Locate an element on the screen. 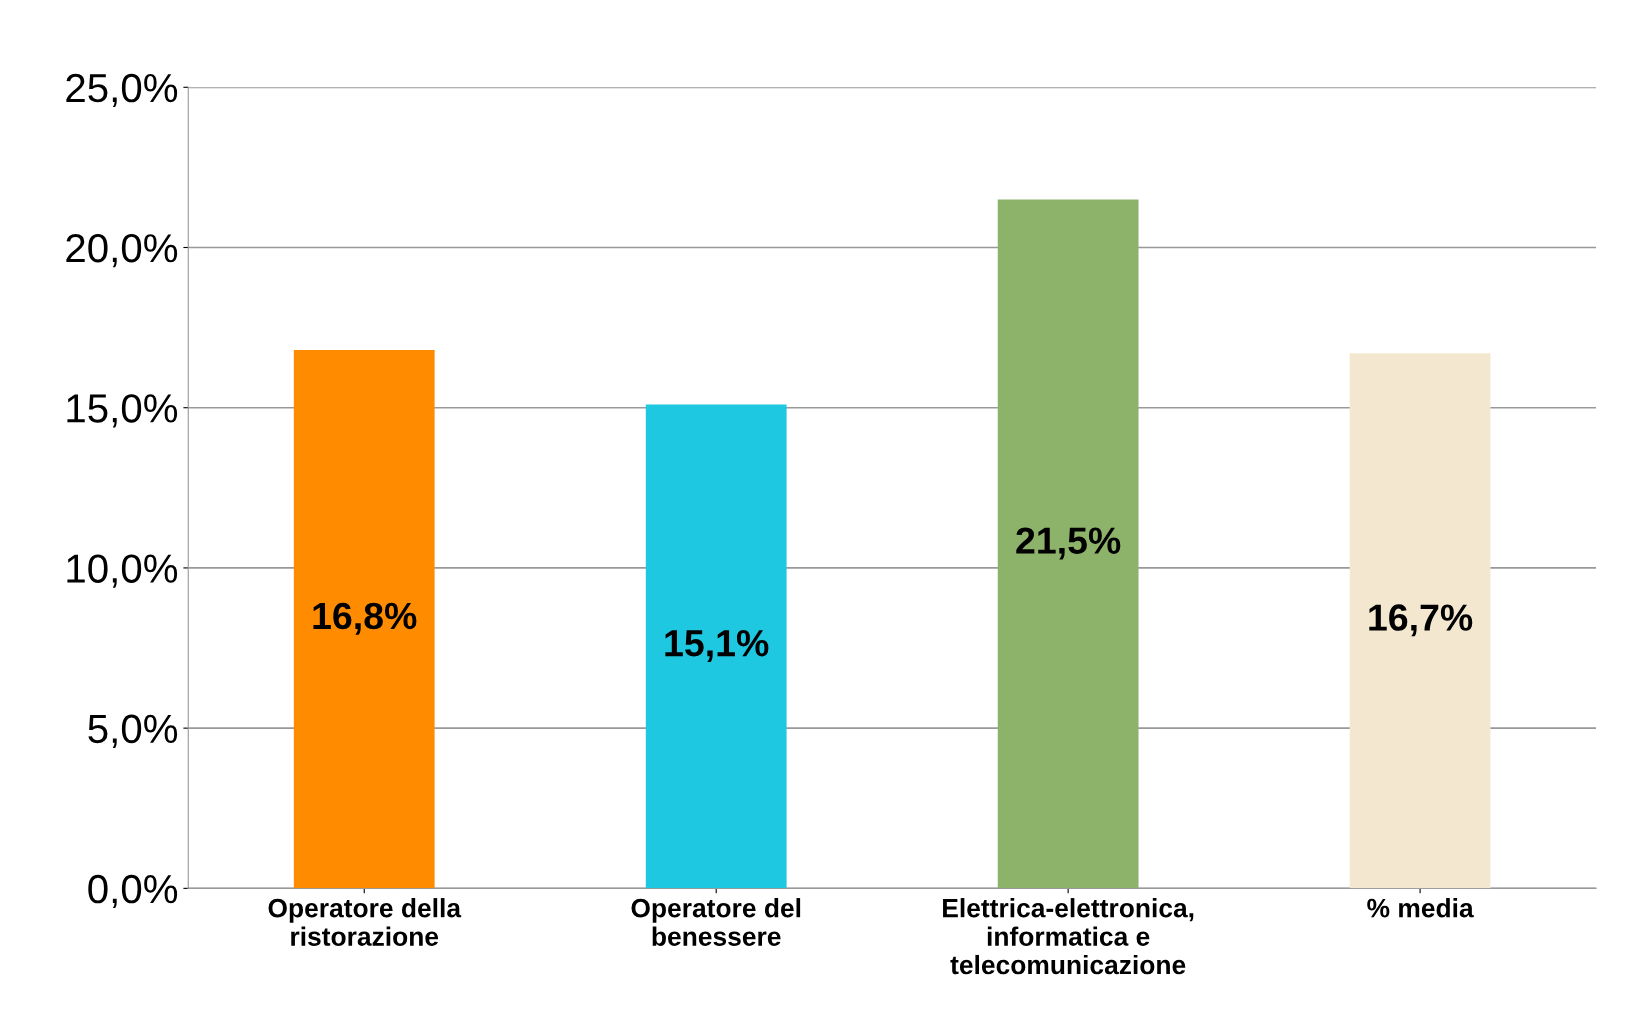 This screenshot has width=1637, height=1027. x-tick-label: Operatore della ristorazione is located at coordinates (365, 922).